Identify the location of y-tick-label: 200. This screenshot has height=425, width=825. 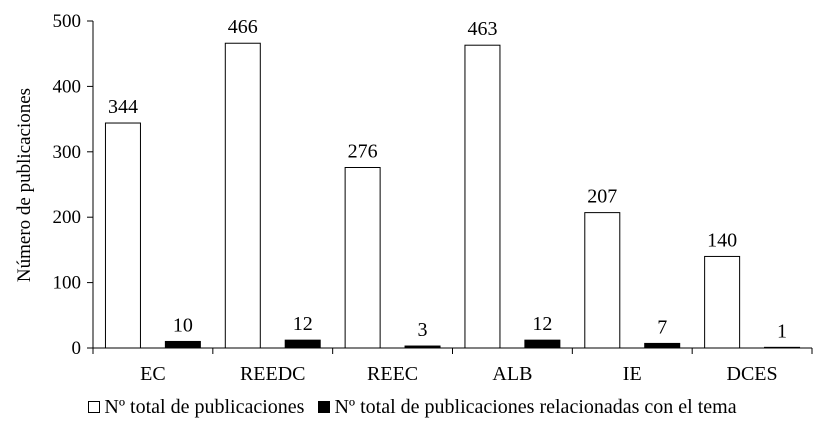
(67, 217).